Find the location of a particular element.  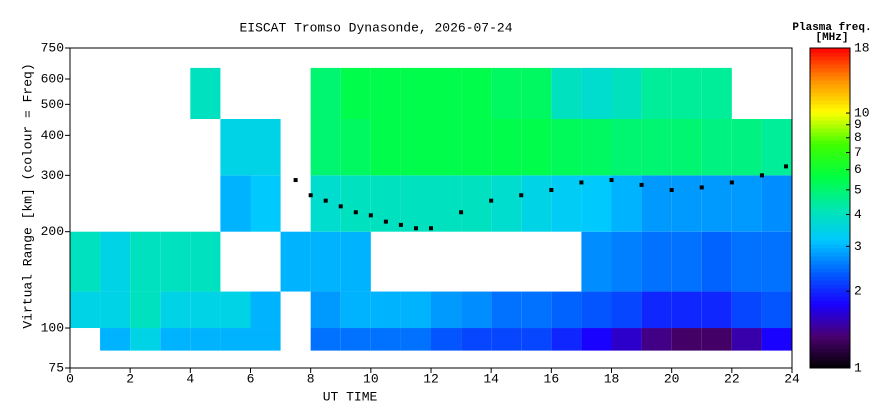

y-tick-label: 100 is located at coordinates (52, 327).